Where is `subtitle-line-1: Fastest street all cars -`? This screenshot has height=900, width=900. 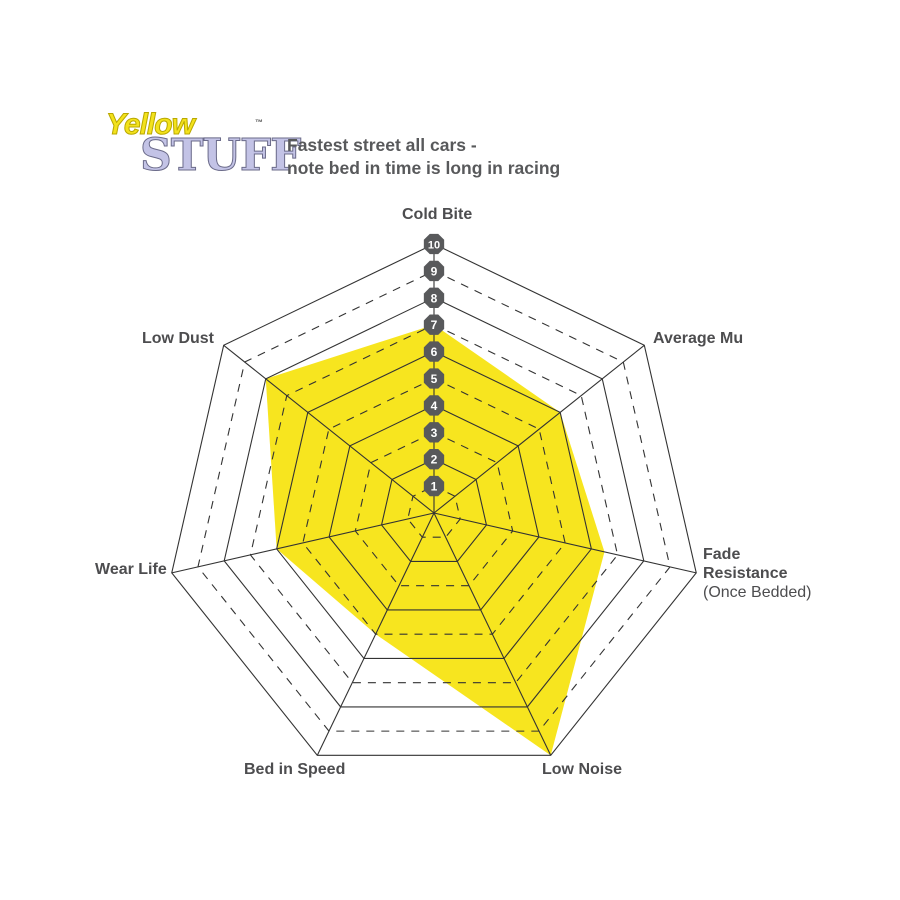 subtitle-line-1: Fastest street all cars - is located at coordinates (382, 145).